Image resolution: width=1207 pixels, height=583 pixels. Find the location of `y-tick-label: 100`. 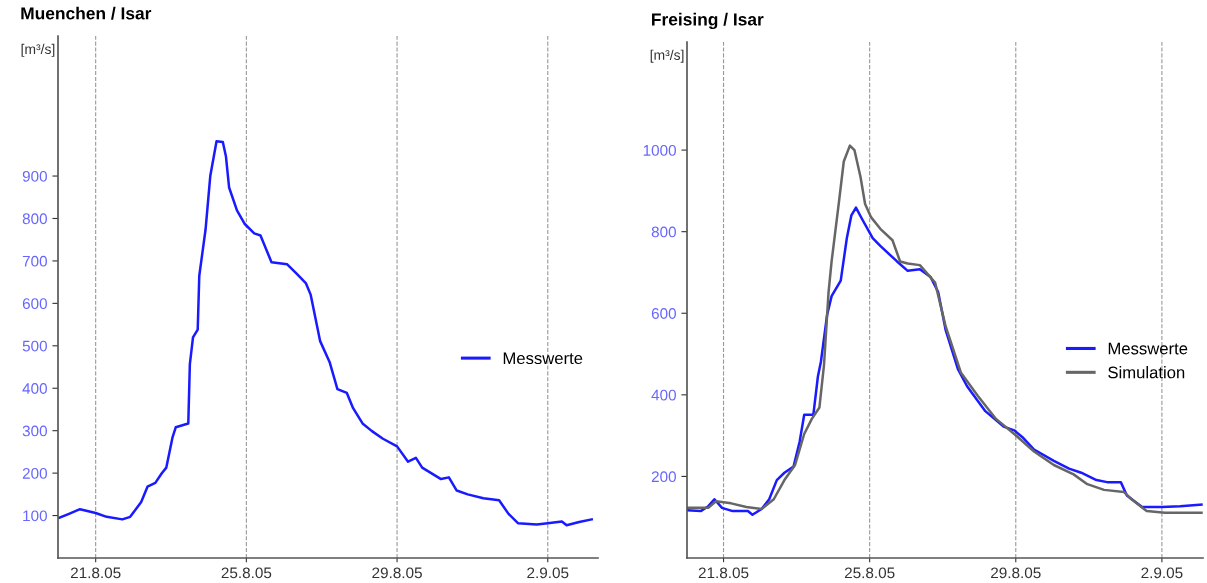

y-tick-label: 100 is located at coordinates (35, 516).